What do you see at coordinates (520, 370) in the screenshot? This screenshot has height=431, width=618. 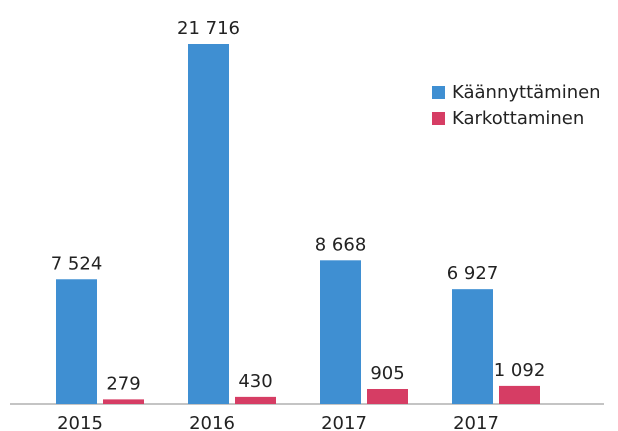 I see `value-label: 1 092` at bounding box center [520, 370].